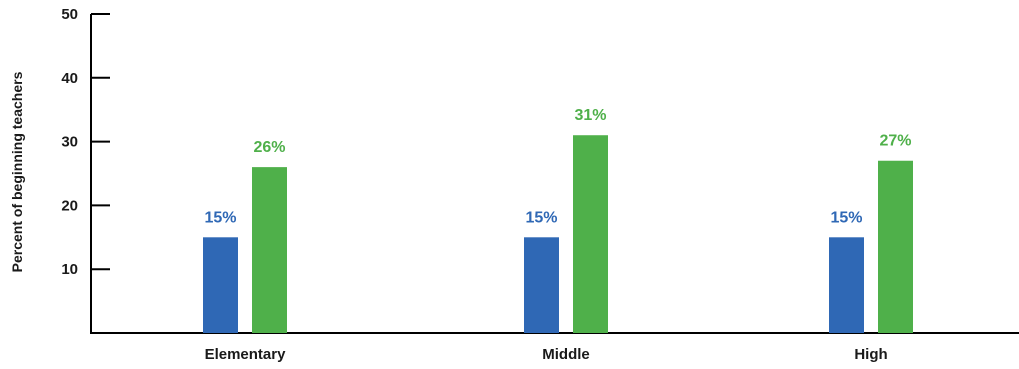  Describe the element at coordinates (246, 354) in the screenshot. I see `x-category-label: Elementary` at that location.